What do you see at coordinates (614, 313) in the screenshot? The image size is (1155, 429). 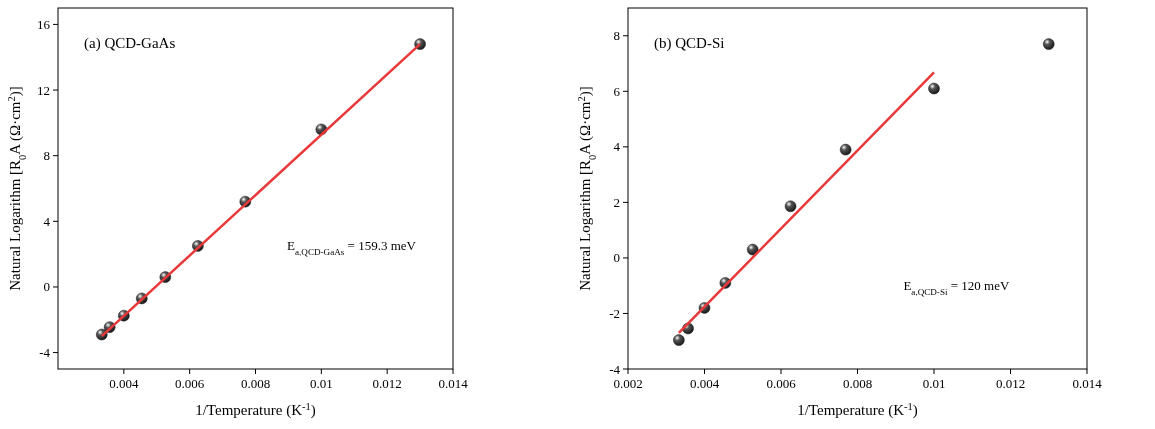 I see `y-tick-label: -2` at bounding box center [614, 313].